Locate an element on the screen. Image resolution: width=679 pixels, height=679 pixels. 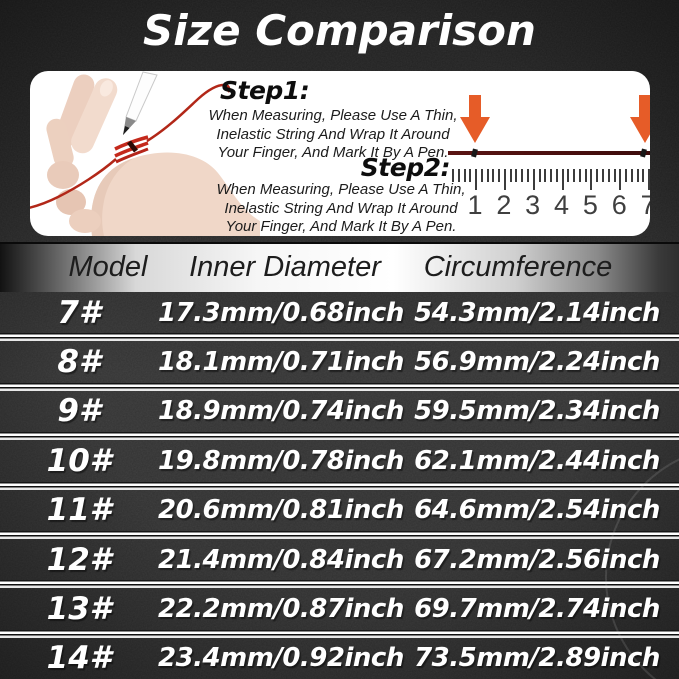
inner-diameter-cell: 22.2mm/0.87inch is located at coordinates (281, 608).